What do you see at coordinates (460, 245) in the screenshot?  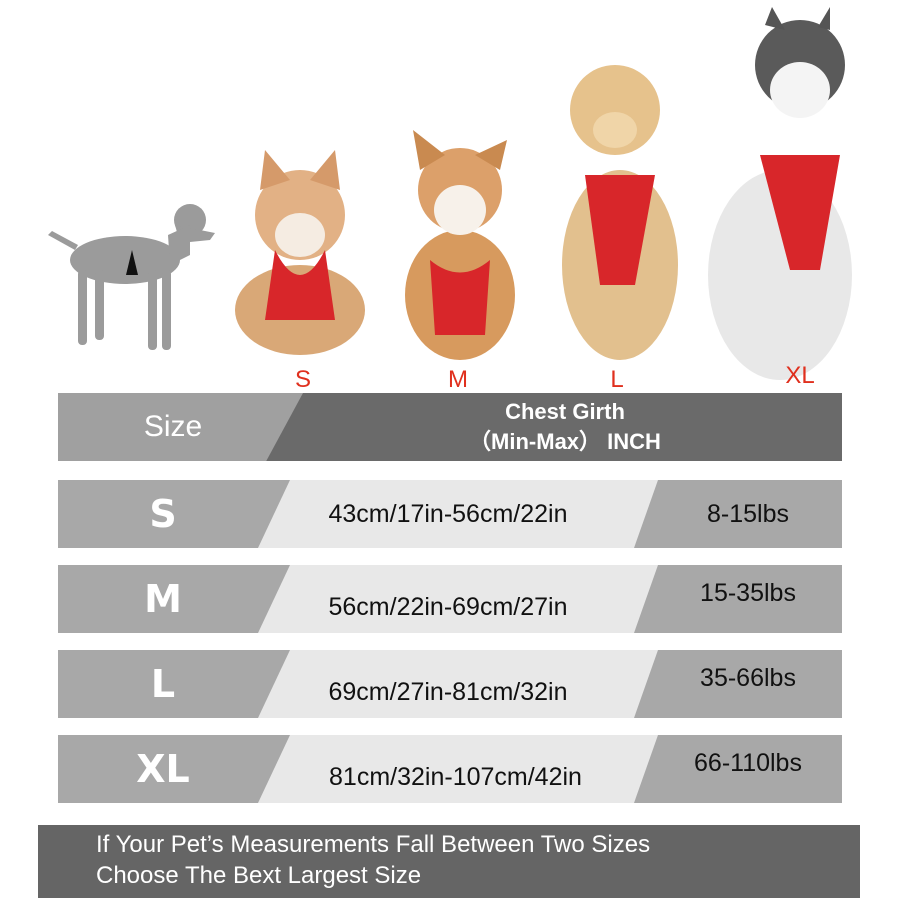 I see `dog-photo-m` at bounding box center [460, 245].